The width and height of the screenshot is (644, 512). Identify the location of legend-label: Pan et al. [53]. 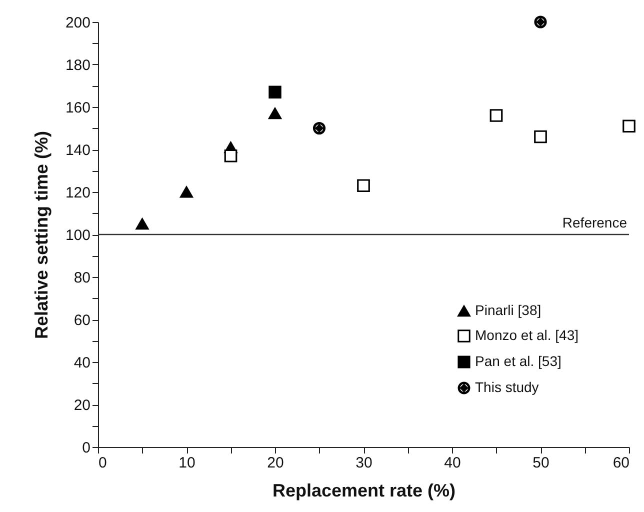
(518, 361).